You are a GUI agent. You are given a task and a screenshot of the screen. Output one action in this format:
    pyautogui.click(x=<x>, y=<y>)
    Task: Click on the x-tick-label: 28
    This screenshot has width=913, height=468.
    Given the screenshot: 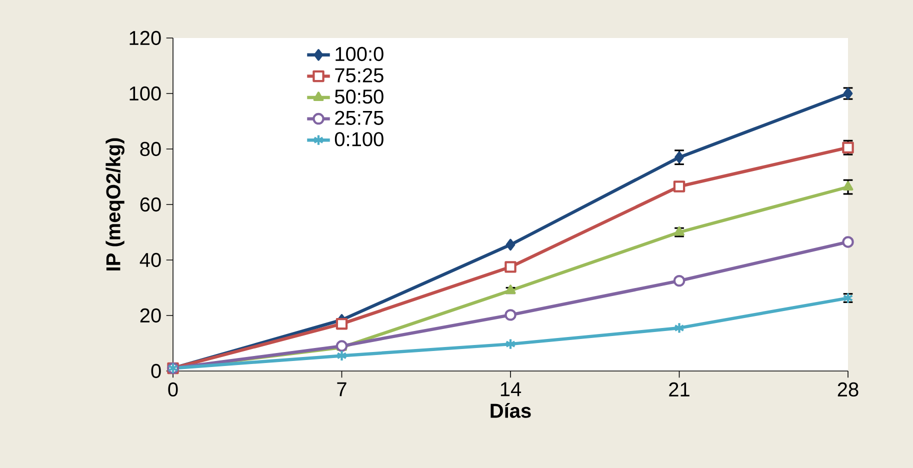 What is the action you would take?
    pyautogui.click(x=848, y=389)
    